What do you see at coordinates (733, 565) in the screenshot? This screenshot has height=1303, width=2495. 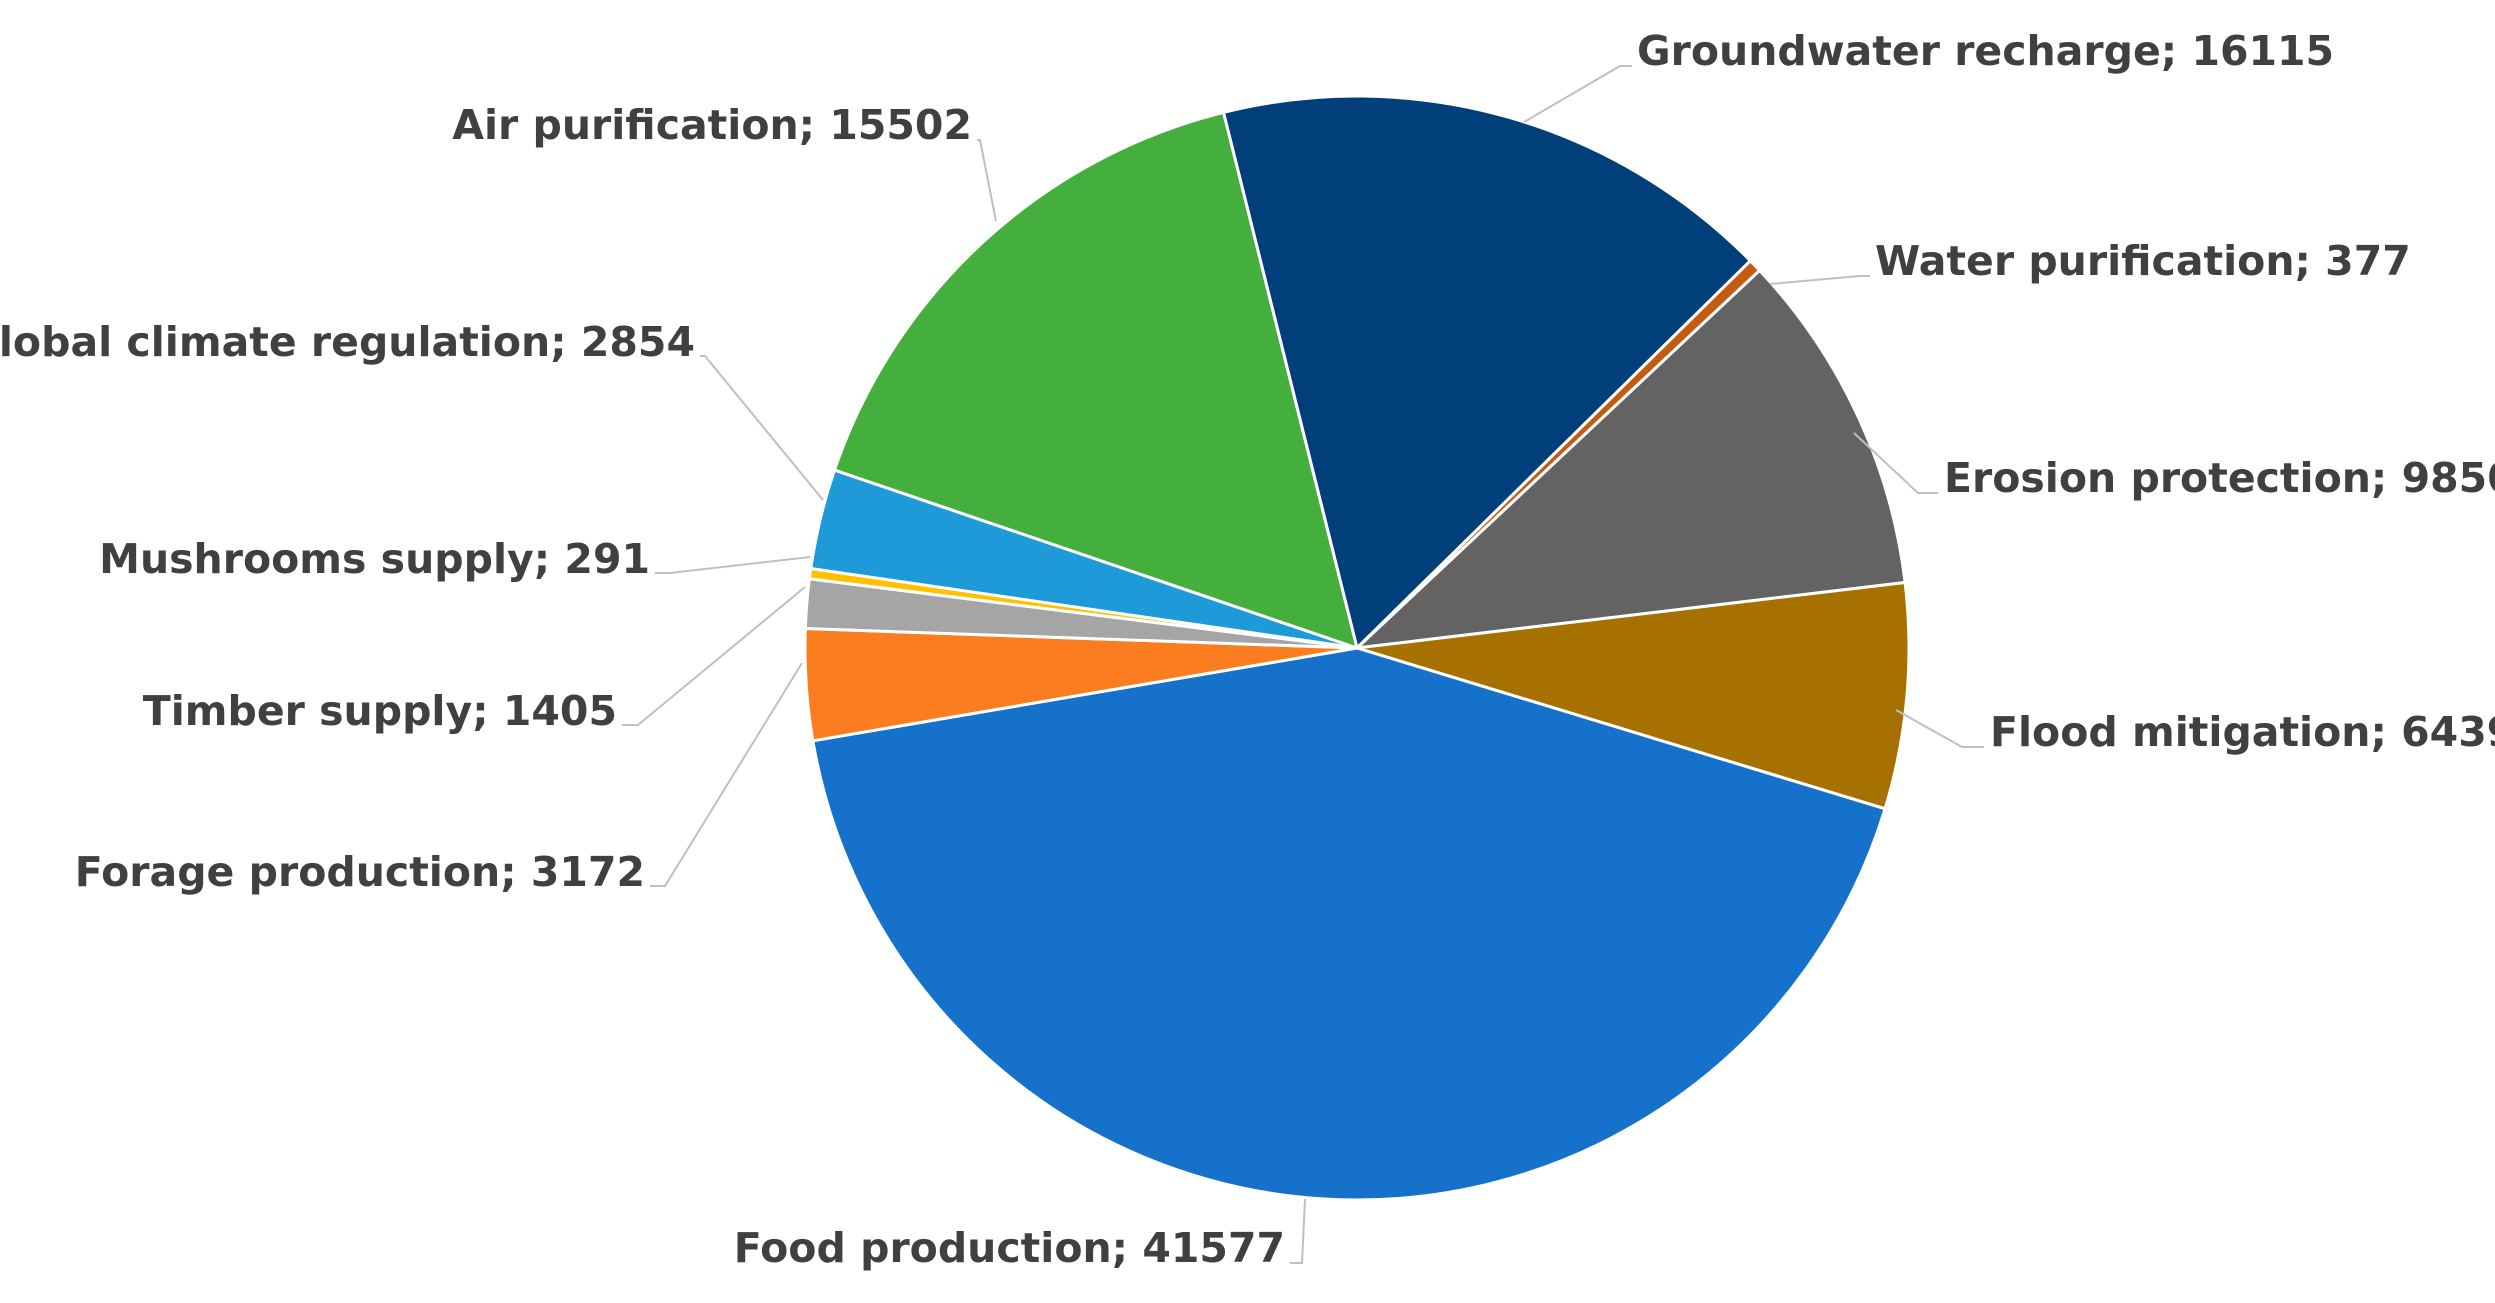 I see `leader-line-mushrooms-supply` at bounding box center [733, 565].